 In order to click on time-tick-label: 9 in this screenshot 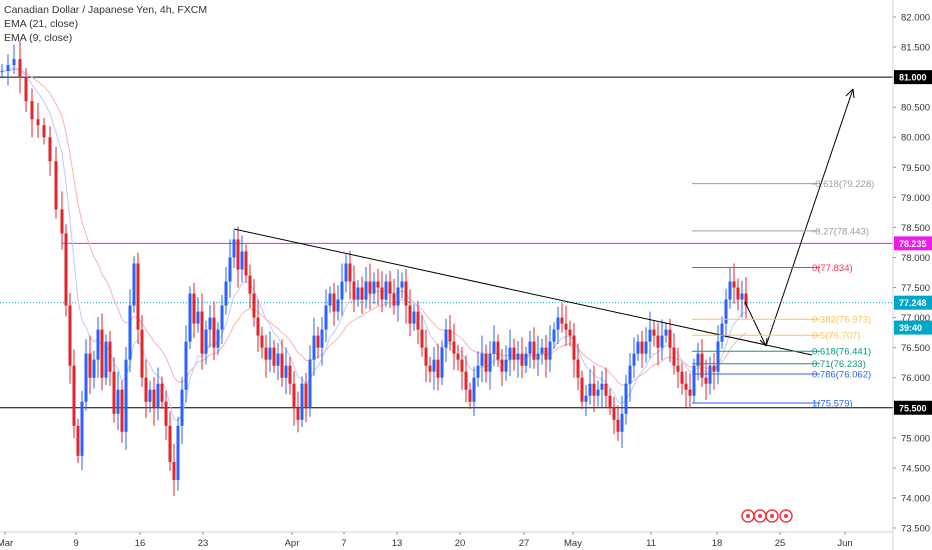, I will do `click(75, 543)`.